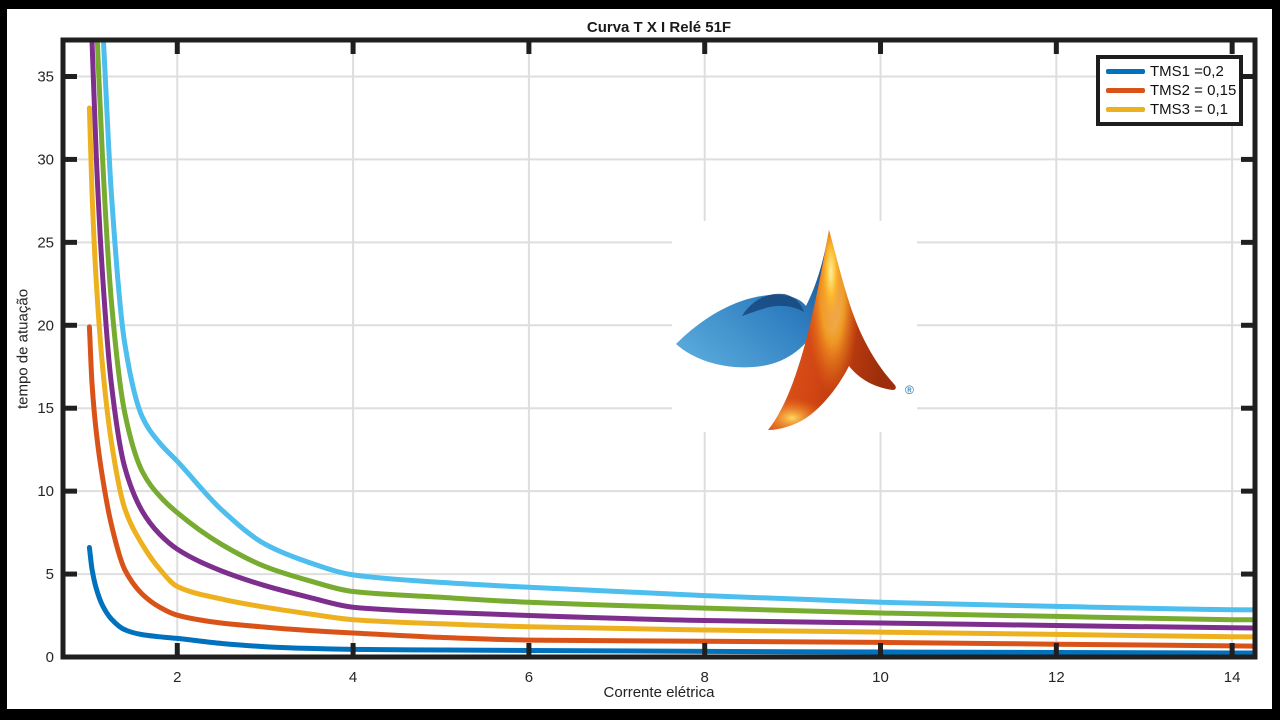  Describe the element at coordinates (659, 27) in the screenshot. I see `chart-title: Curva T X I Relé 51F` at that location.